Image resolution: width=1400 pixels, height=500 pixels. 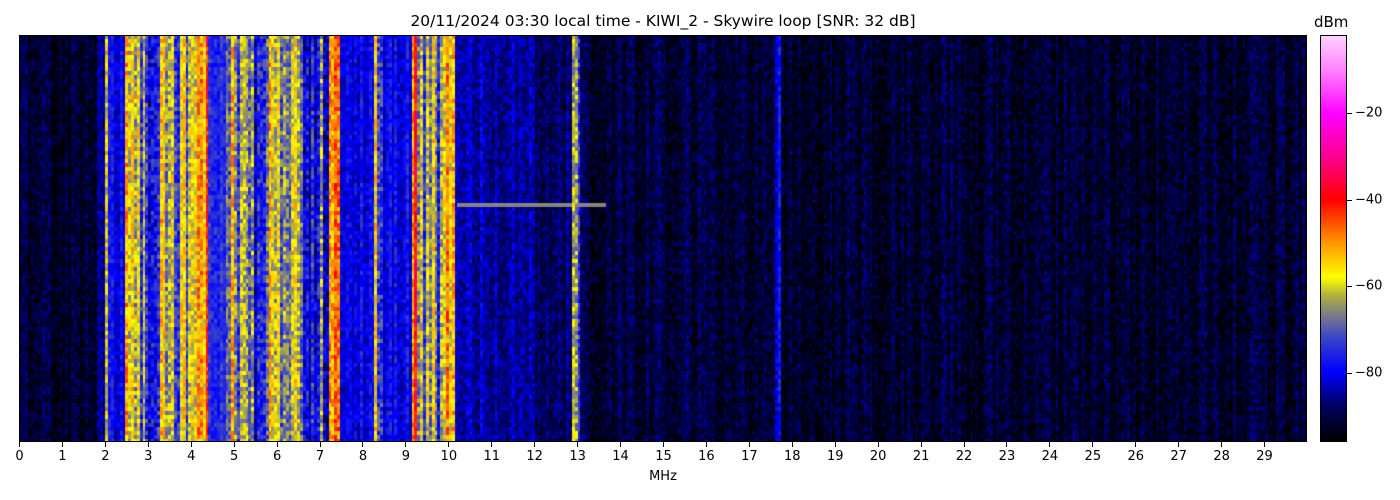 I want to click on x-axis-label: MHz, so click(x=663, y=476).